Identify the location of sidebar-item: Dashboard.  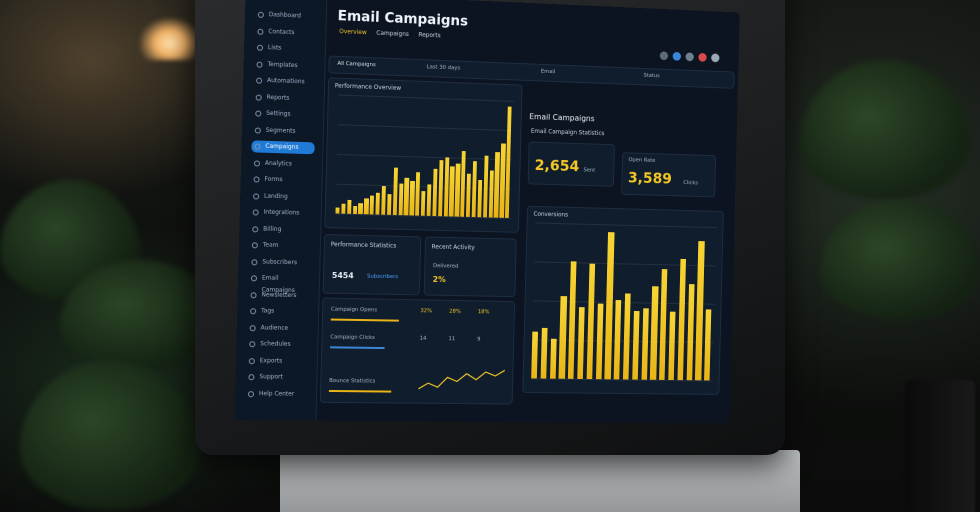
(286, 16).